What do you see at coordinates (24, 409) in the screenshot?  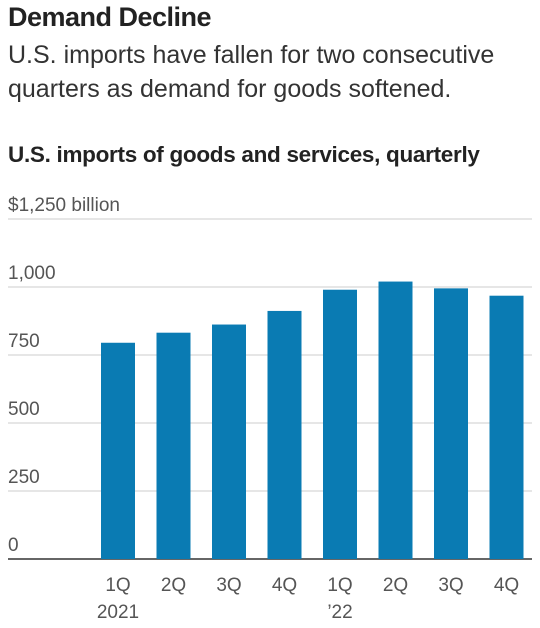 I see `y-tick-label: 500` at bounding box center [24, 409].